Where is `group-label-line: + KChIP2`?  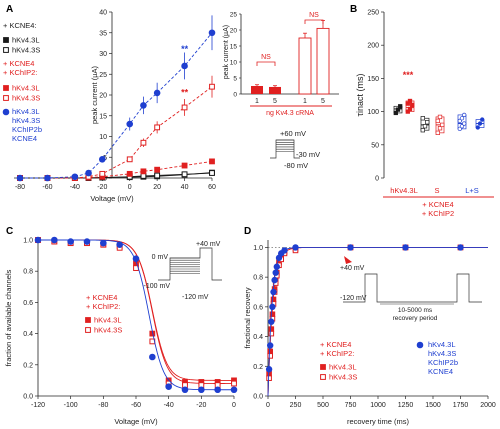
group-label-line: + KChIP2 is located at coordinates (438, 213).